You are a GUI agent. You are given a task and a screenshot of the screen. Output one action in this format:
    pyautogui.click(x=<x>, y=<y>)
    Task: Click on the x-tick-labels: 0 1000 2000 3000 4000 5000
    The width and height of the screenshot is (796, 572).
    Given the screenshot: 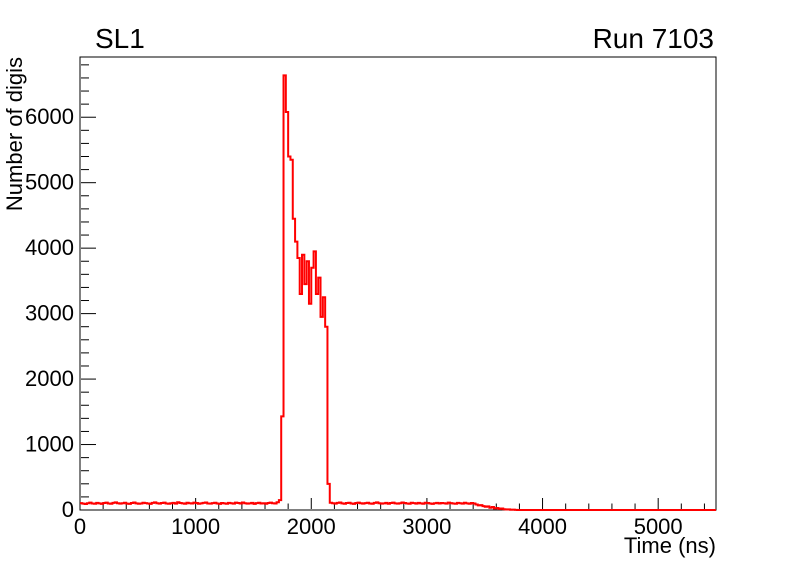 What is the action you would take?
    pyautogui.click(x=378, y=526)
    